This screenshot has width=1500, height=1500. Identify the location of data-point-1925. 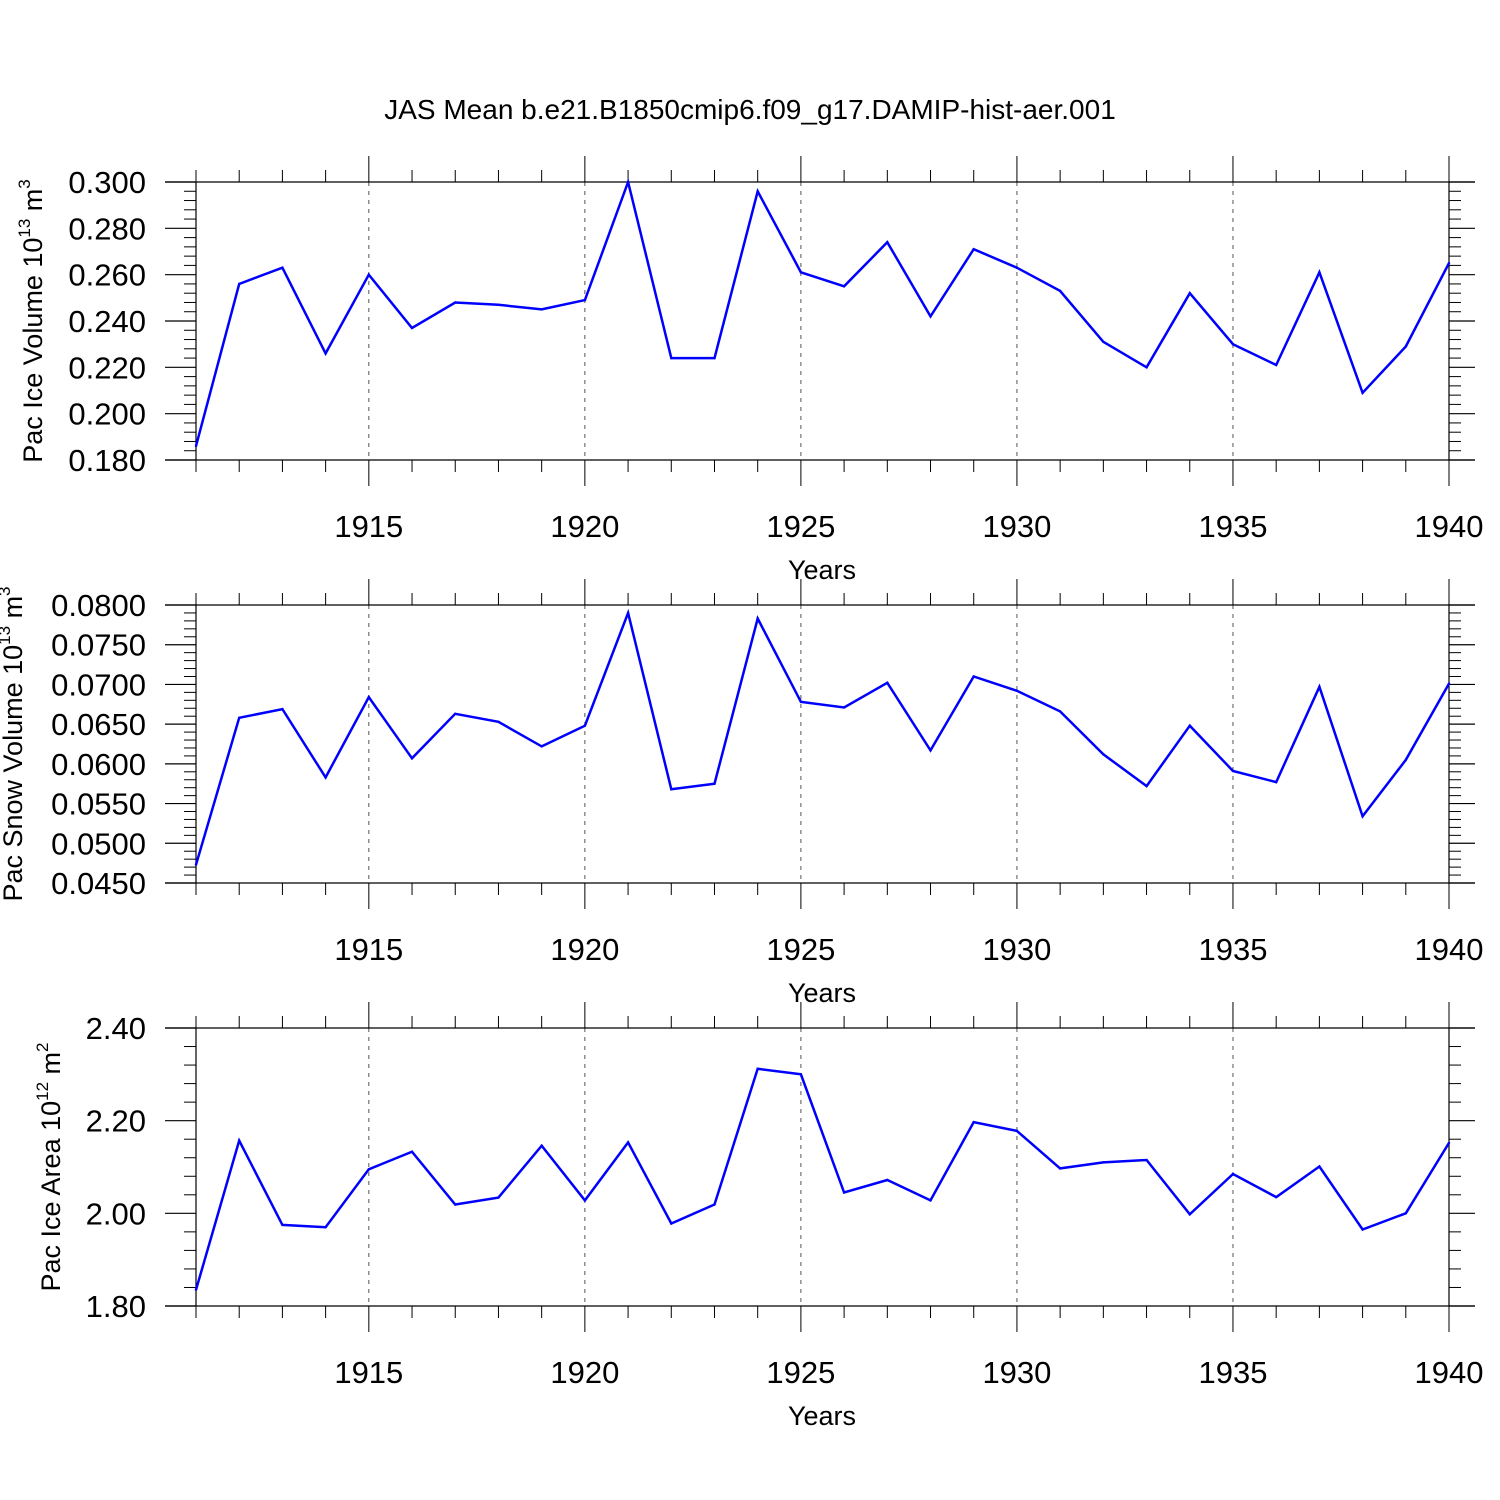
(801, 272).